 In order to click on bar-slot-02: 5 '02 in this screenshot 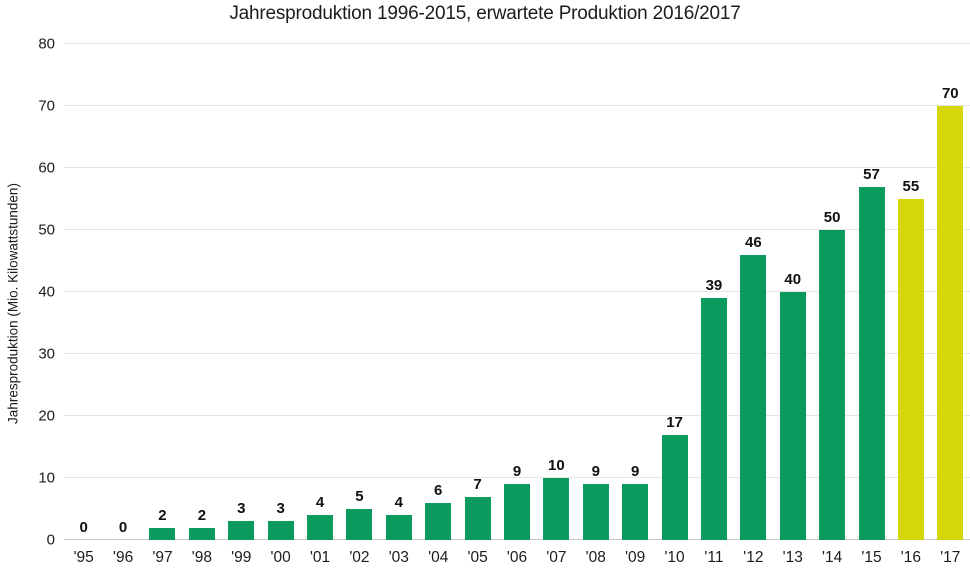, I will do `click(359, 305)`.